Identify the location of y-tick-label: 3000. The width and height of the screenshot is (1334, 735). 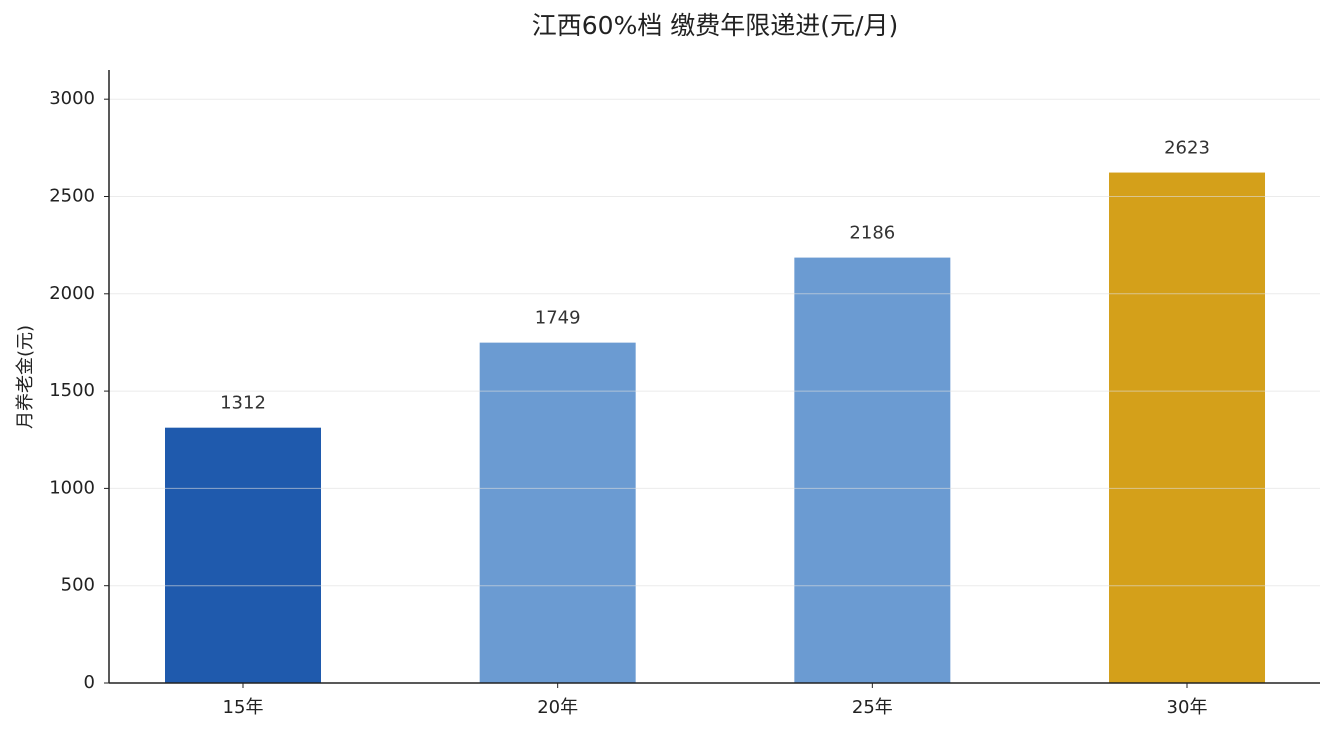
(72, 98).